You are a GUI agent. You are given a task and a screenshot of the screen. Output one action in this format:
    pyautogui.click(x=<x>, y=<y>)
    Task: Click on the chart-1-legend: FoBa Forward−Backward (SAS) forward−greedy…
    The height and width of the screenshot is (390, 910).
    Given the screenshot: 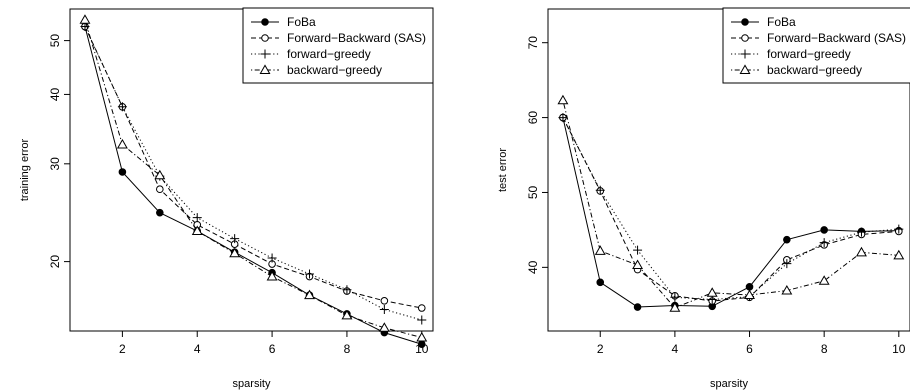 What is the action you would take?
    pyautogui.click(x=338, y=45)
    